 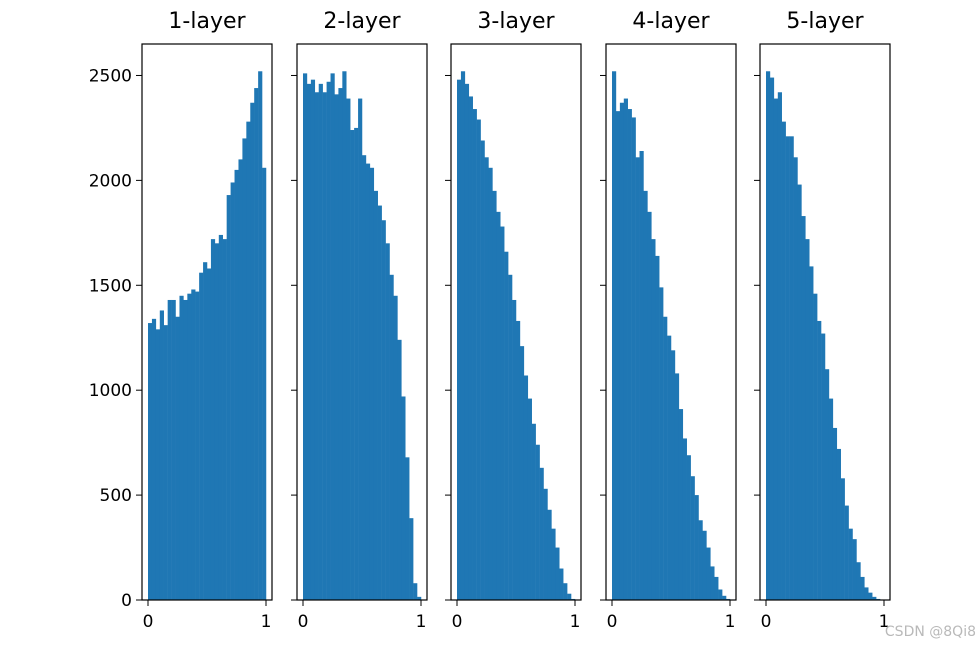 What do you see at coordinates (110, 181) in the screenshot?
I see `y-tick-label: 2000` at bounding box center [110, 181].